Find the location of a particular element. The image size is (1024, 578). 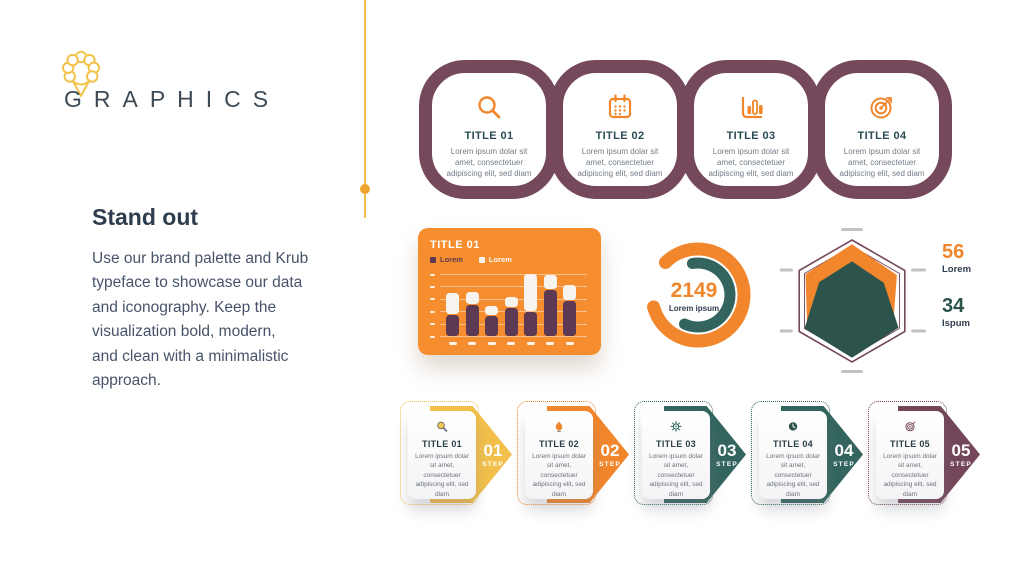

step-number-value: 03 is located at coordinates (727, 450).